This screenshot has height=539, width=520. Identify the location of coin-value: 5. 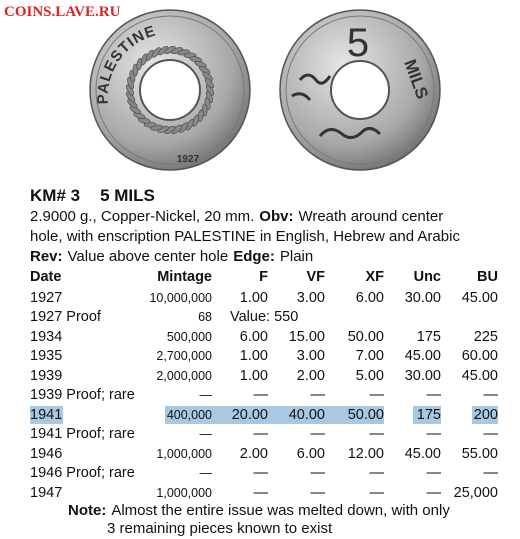
(358, 43).